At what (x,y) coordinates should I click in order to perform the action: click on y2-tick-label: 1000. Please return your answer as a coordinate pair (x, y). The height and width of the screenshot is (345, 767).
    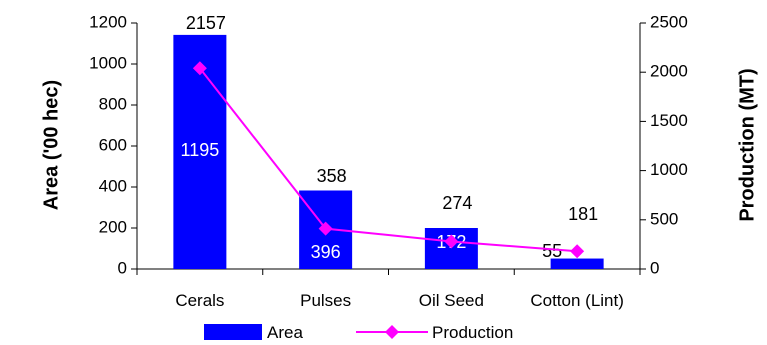
    Looking at the image, I should click on (669, 169).